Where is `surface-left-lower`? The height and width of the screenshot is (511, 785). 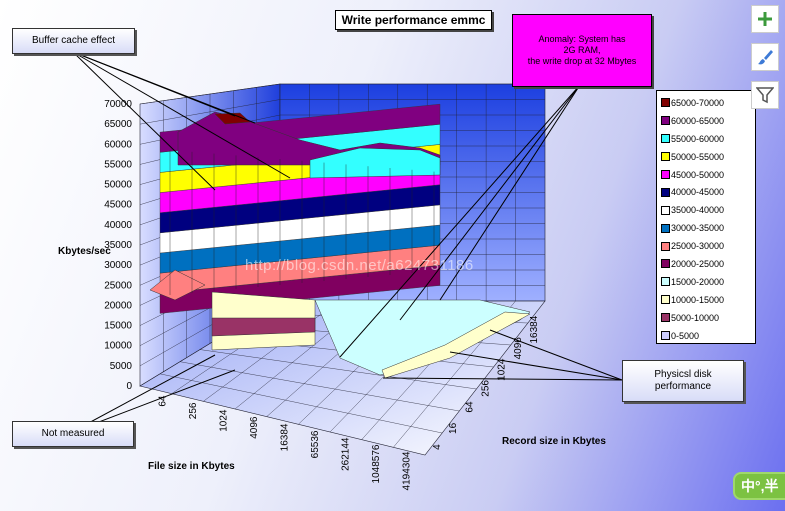
surface-left-lower is located at coordinates (263, 327).